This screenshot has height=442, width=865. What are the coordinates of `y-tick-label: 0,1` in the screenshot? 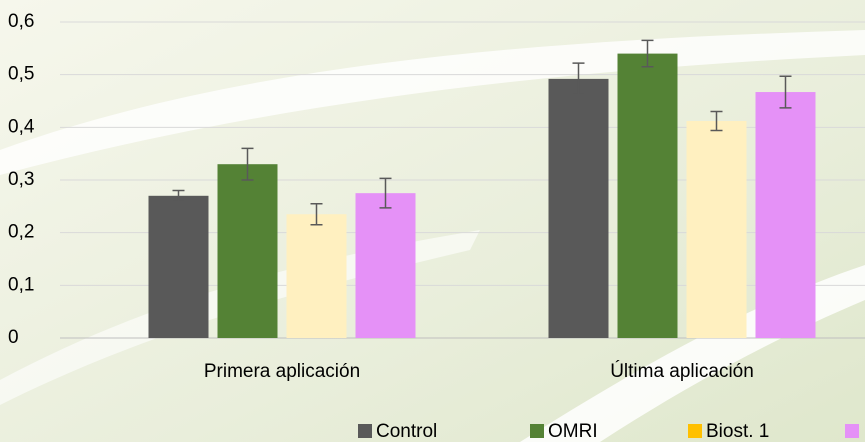 It's located at (21, 284).